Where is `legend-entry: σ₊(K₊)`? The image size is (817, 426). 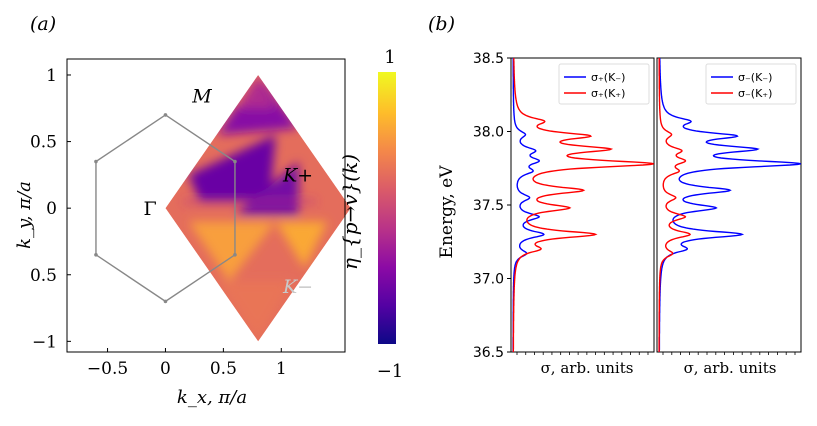
legend-entry: σ₊(K₊) is located at coordinates (608, 93).